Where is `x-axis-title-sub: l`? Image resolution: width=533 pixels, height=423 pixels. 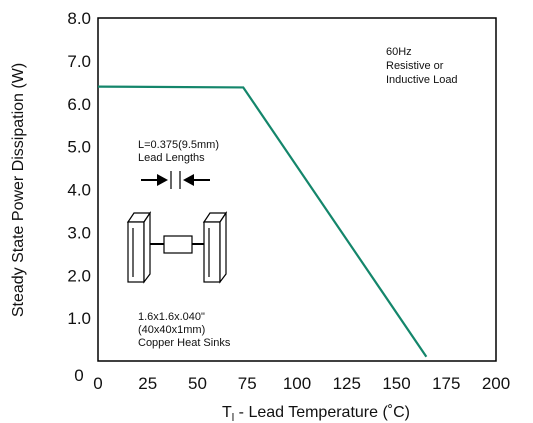
x-axis-title-sub: l is located at coordinates (233, 417).